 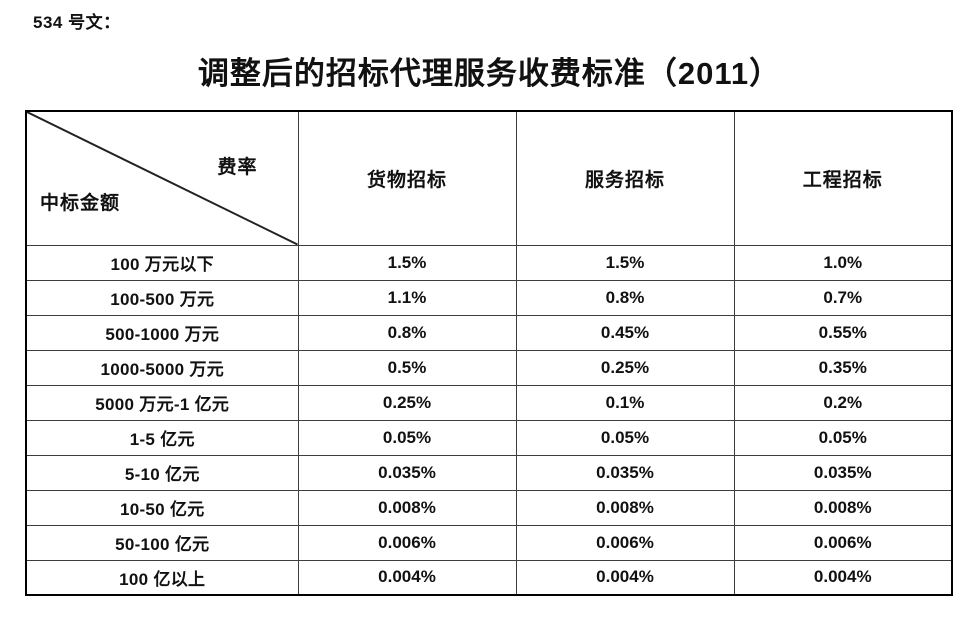 What do you see at coordinates (843, 542) in the screenshot?
I see `engineering-rate-cell: 0.006%` at bounding box center [843, 542].